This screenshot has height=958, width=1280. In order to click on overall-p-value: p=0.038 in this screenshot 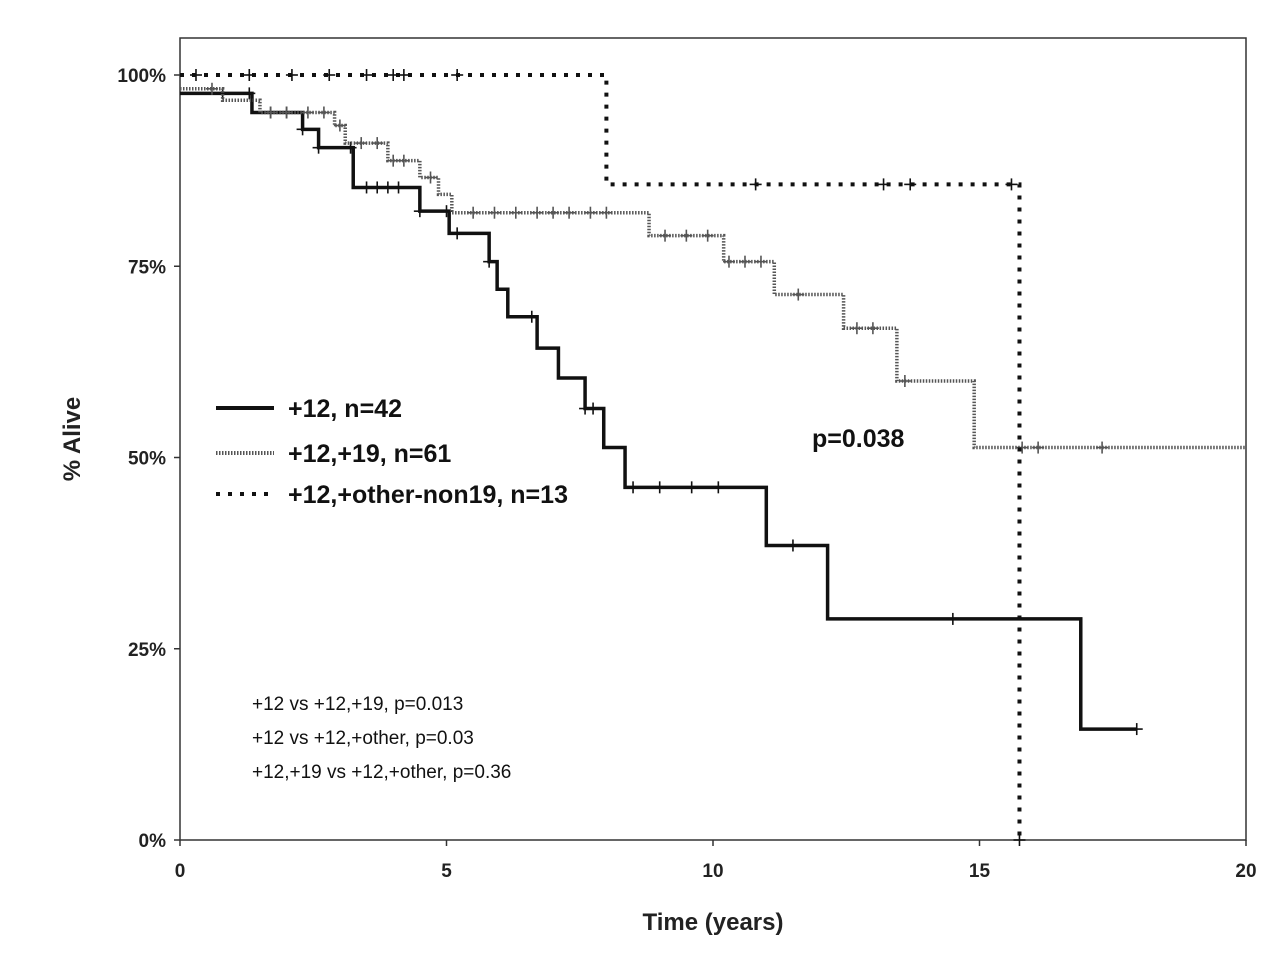, I will do `click(858, 439)`.